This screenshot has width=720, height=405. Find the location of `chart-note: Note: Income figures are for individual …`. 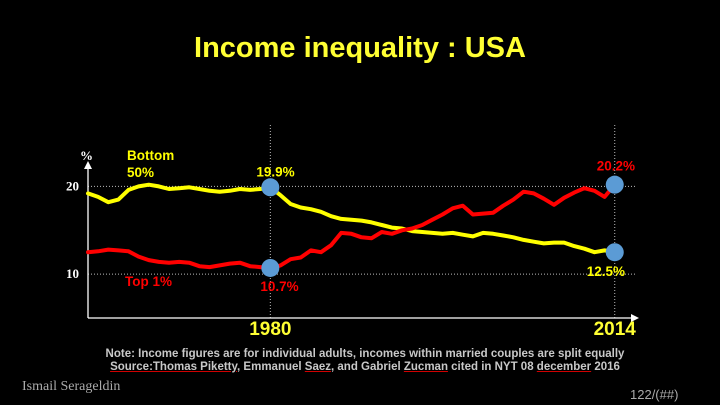

chart-note: Note: Income figures are for individual … is located at coordinates (365, 354).